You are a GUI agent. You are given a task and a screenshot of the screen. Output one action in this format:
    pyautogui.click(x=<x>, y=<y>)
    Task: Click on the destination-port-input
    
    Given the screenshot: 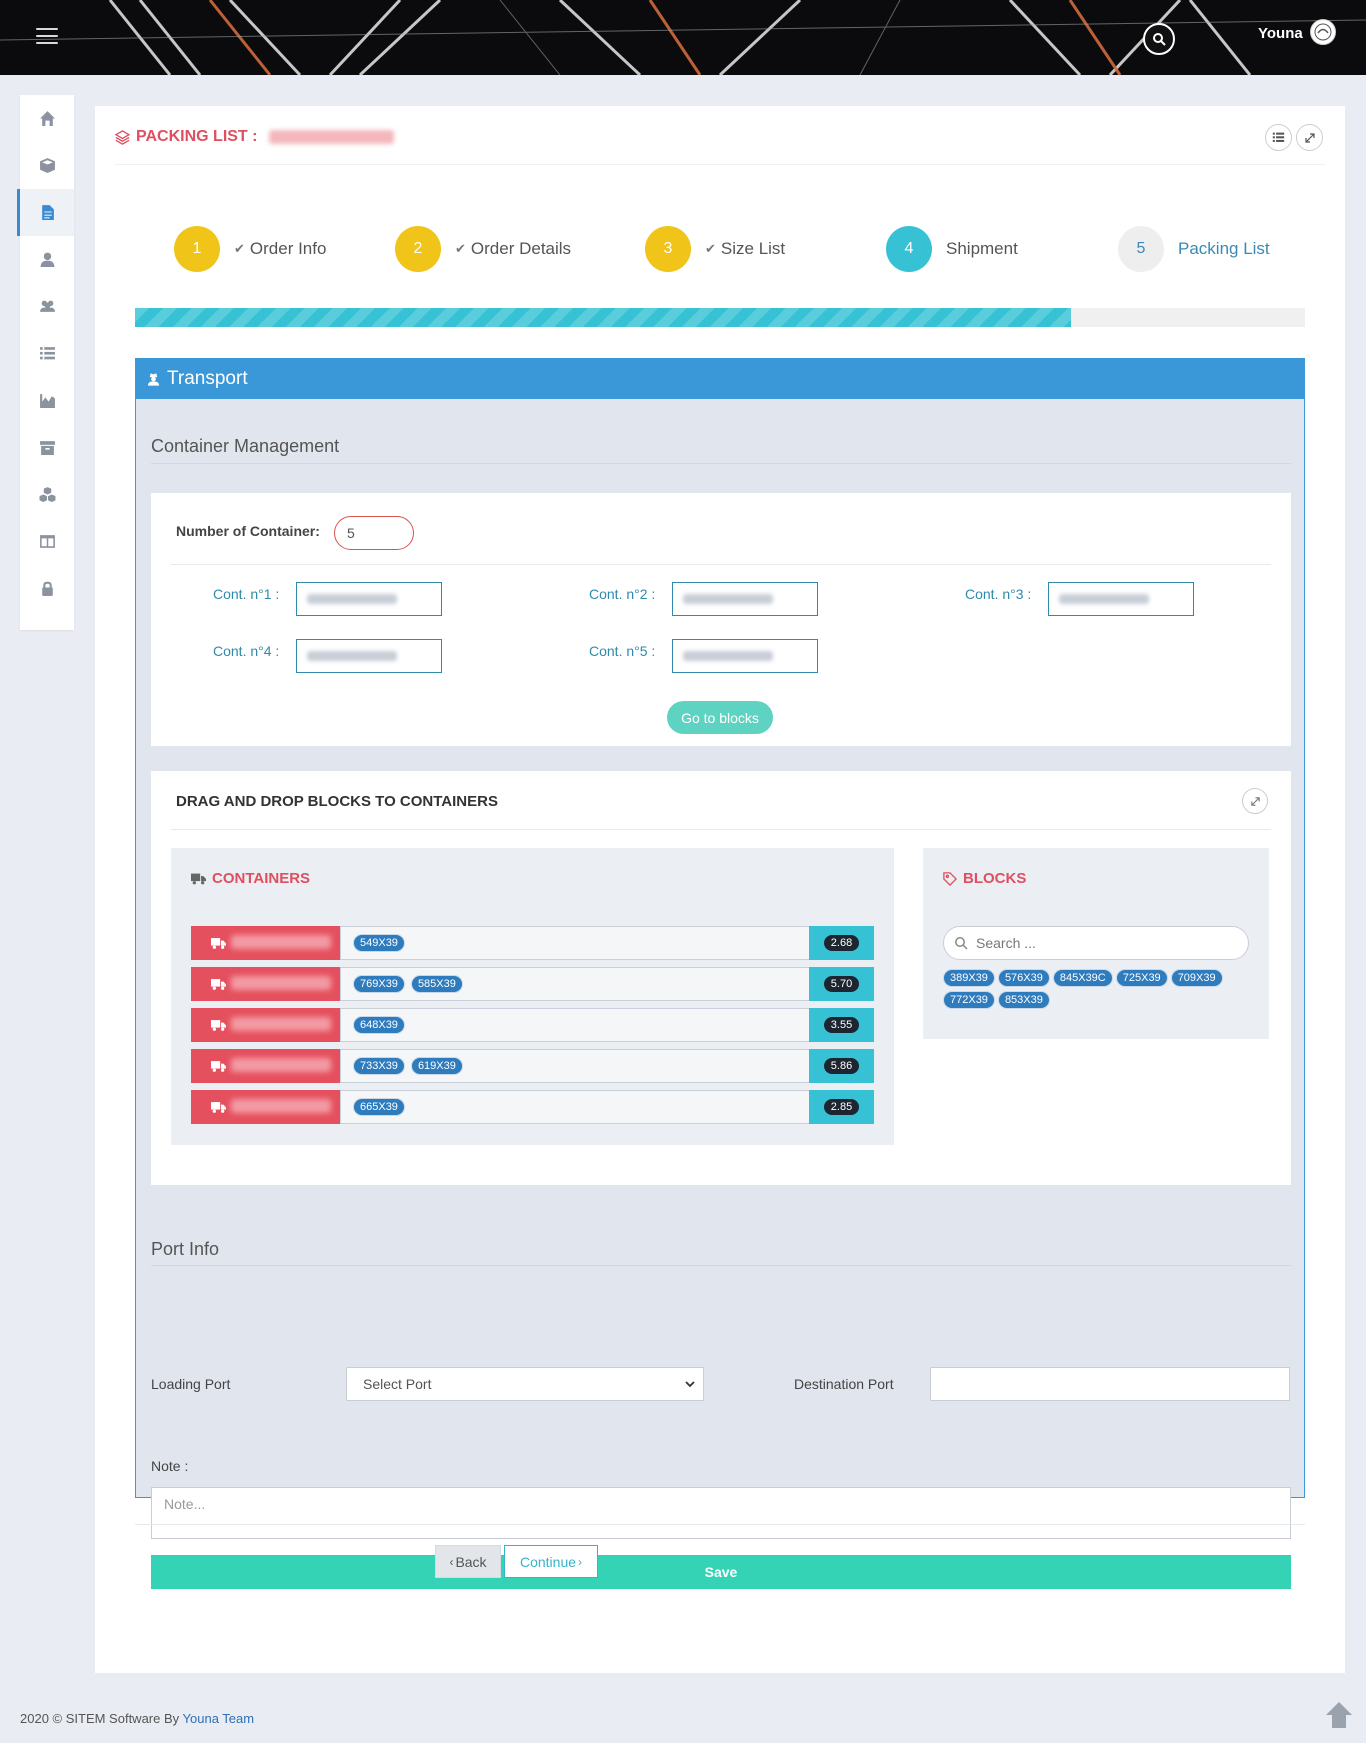 What is the action you would take?
    pyautogui.click(x=1110, y=1384)
    